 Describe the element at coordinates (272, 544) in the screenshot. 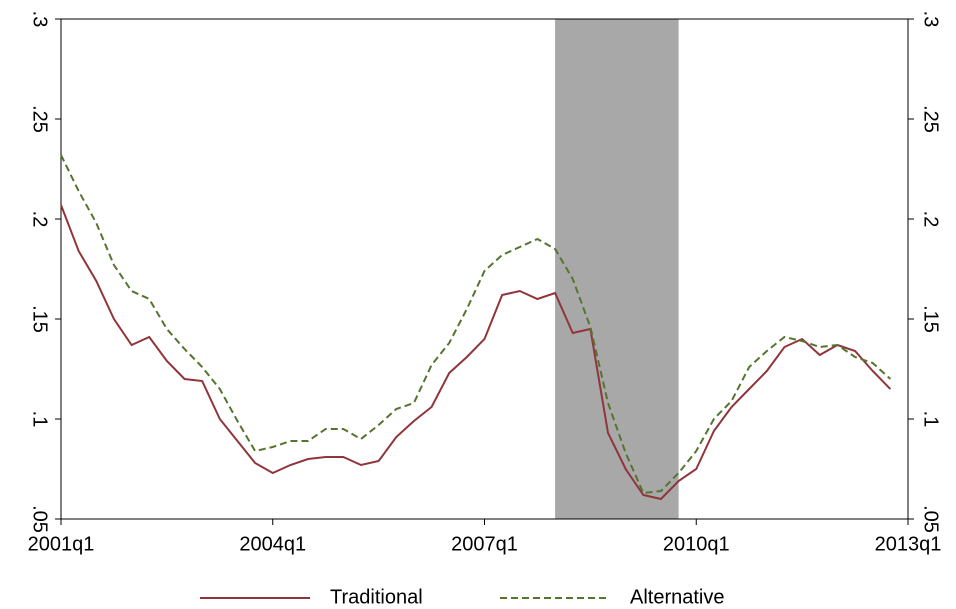

I see `x-tick-label: 2004q1` at that location.